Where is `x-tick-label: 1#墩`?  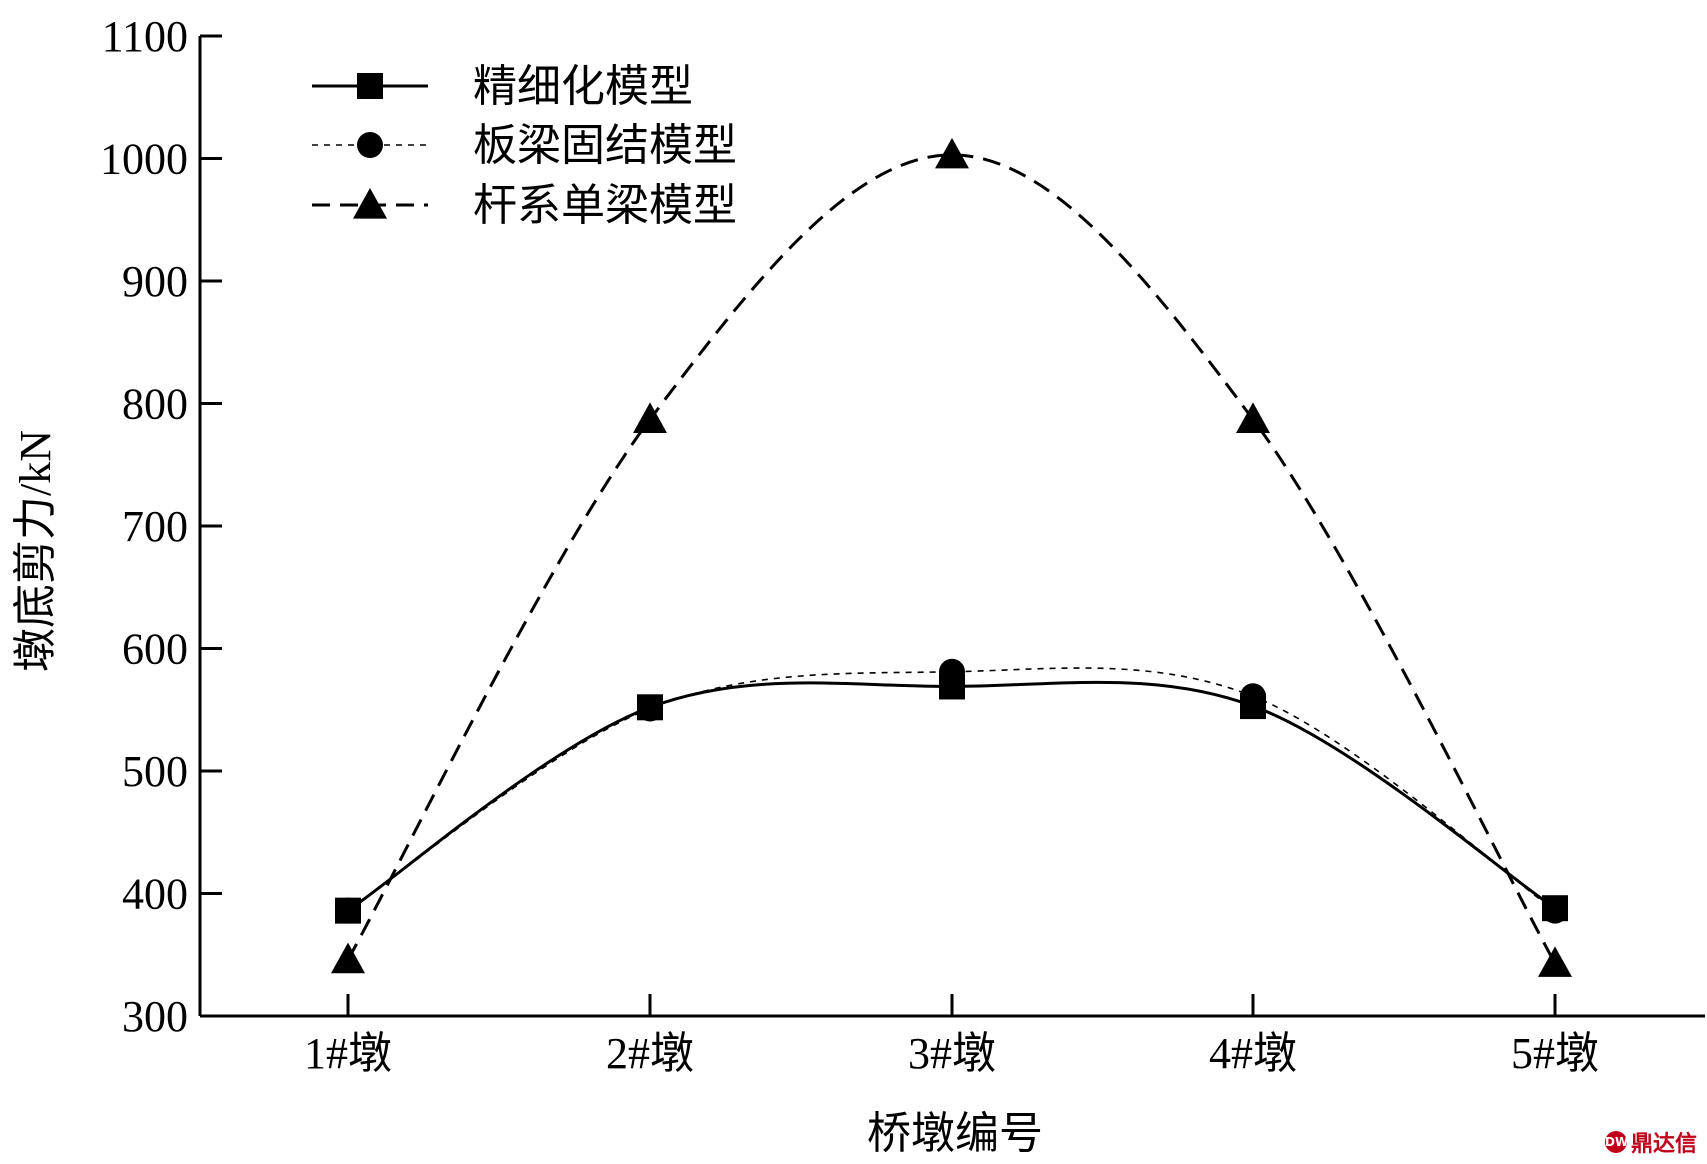 x-tick-label: 1#墩 is located at coordinates (348, 1053).